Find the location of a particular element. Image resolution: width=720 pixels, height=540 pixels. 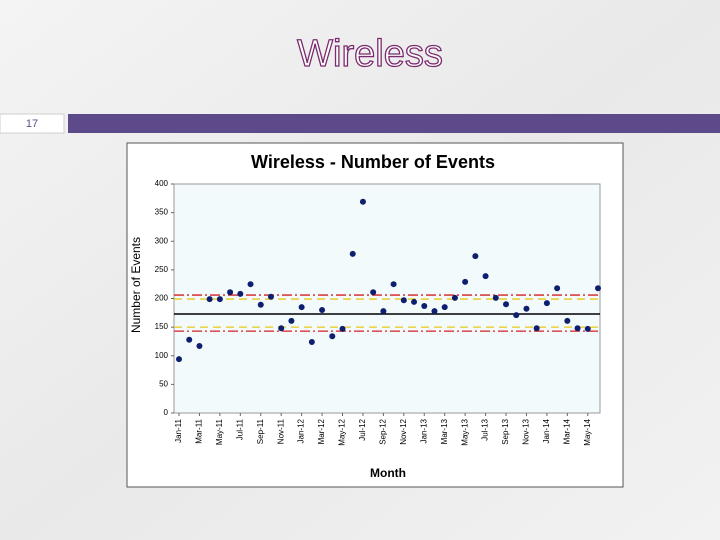

y-tick-label: 200 is located at coordinates (162, 298).